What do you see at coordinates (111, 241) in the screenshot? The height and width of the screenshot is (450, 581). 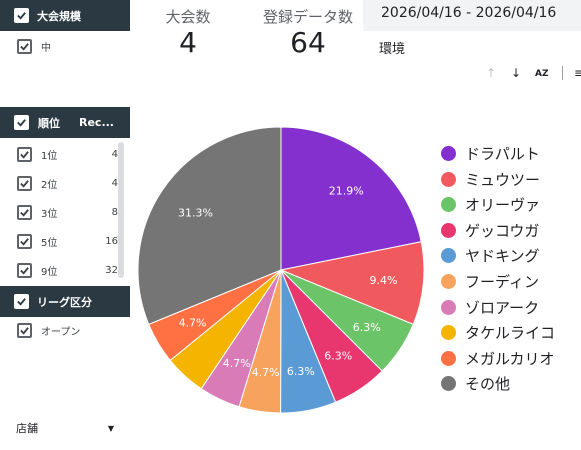 I see `rank-option-count: 16` at bounding box center [111, 241].